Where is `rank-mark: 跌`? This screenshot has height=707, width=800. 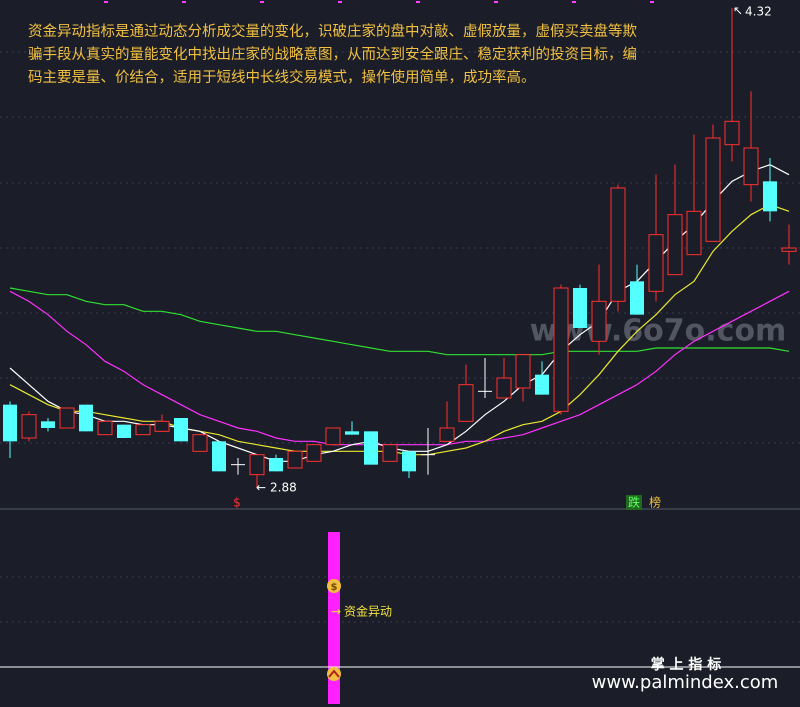
rank-mark: 跌 is located at coordinates (634, 502).